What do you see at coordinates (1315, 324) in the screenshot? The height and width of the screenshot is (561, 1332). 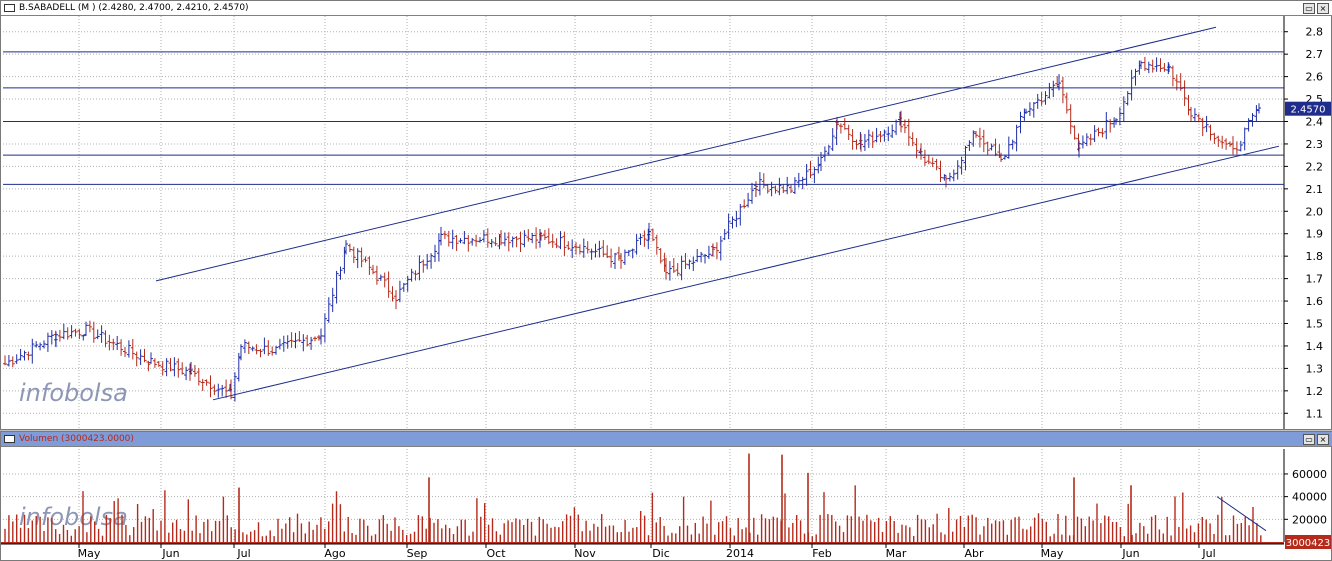 I see `price-axis-label: 1.5` at bounding box center [1315, 324].